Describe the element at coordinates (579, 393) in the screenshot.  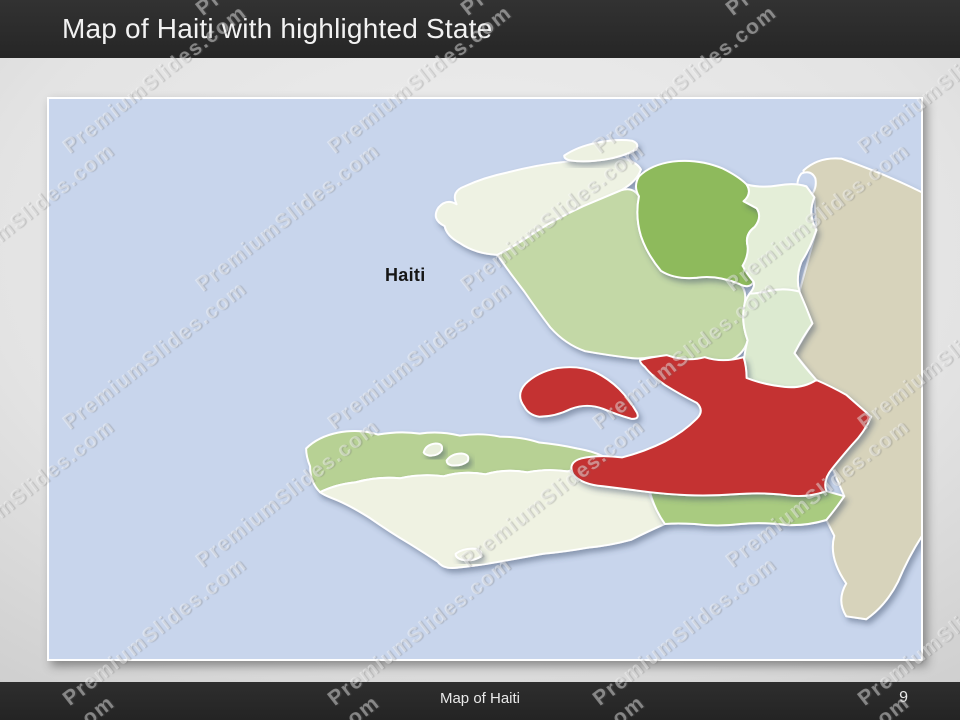
I see `region-la-gonave-highlighted` at that location.